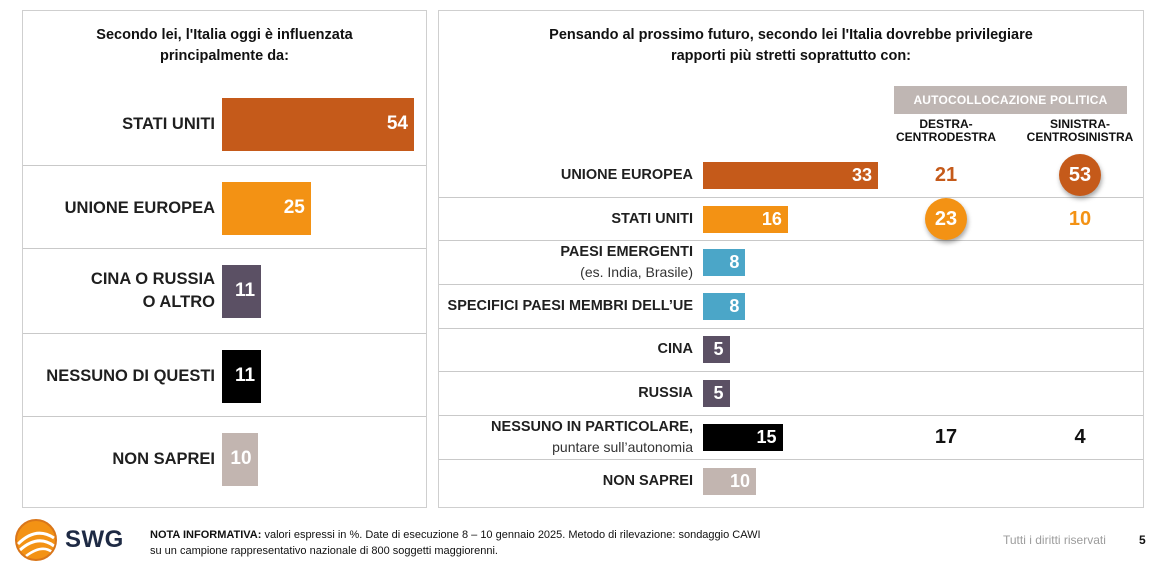  Describe the element at coordinates (652, 219) in the screenshot. I see `right-category-line1: STATI UNITI` at that location.